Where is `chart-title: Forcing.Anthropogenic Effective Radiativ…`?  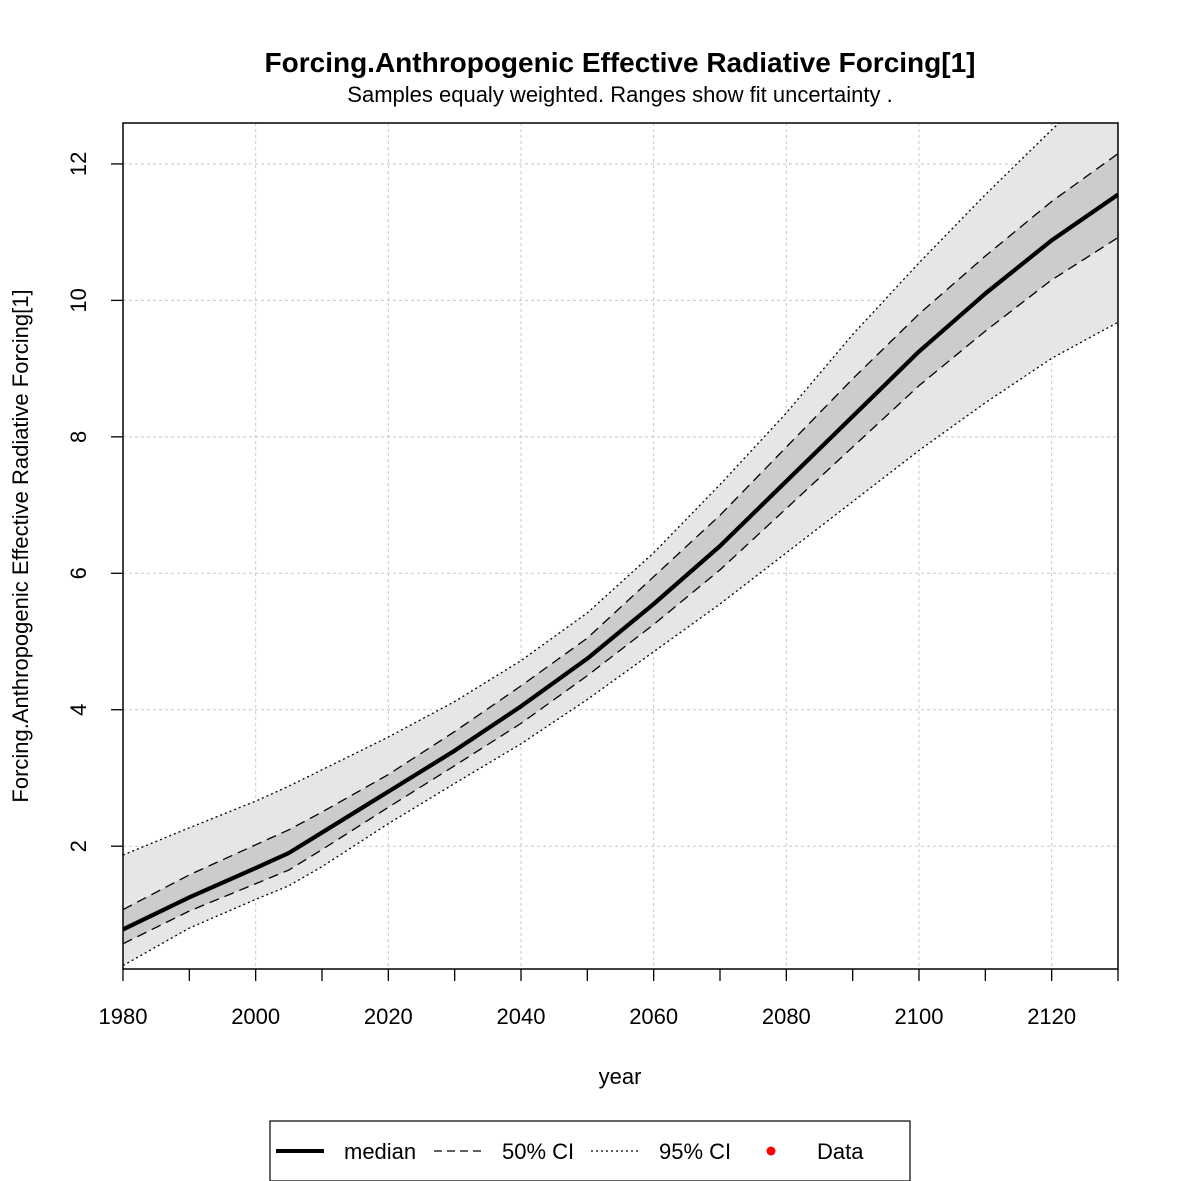 chart-title: Forcing.Anthropogenic Effective Radiativ… is located at coordinates (620, 62).